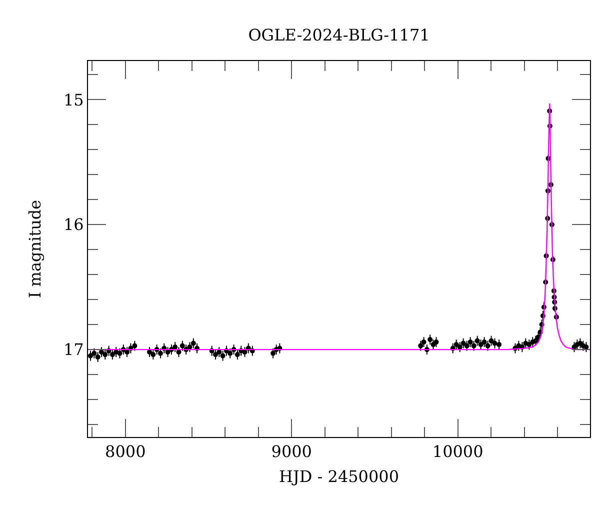 The image size is (600, 512). Describe the element at coordinates (34, 249) in the screenshot. I see `y-axis-title: I magnitude` at that location.